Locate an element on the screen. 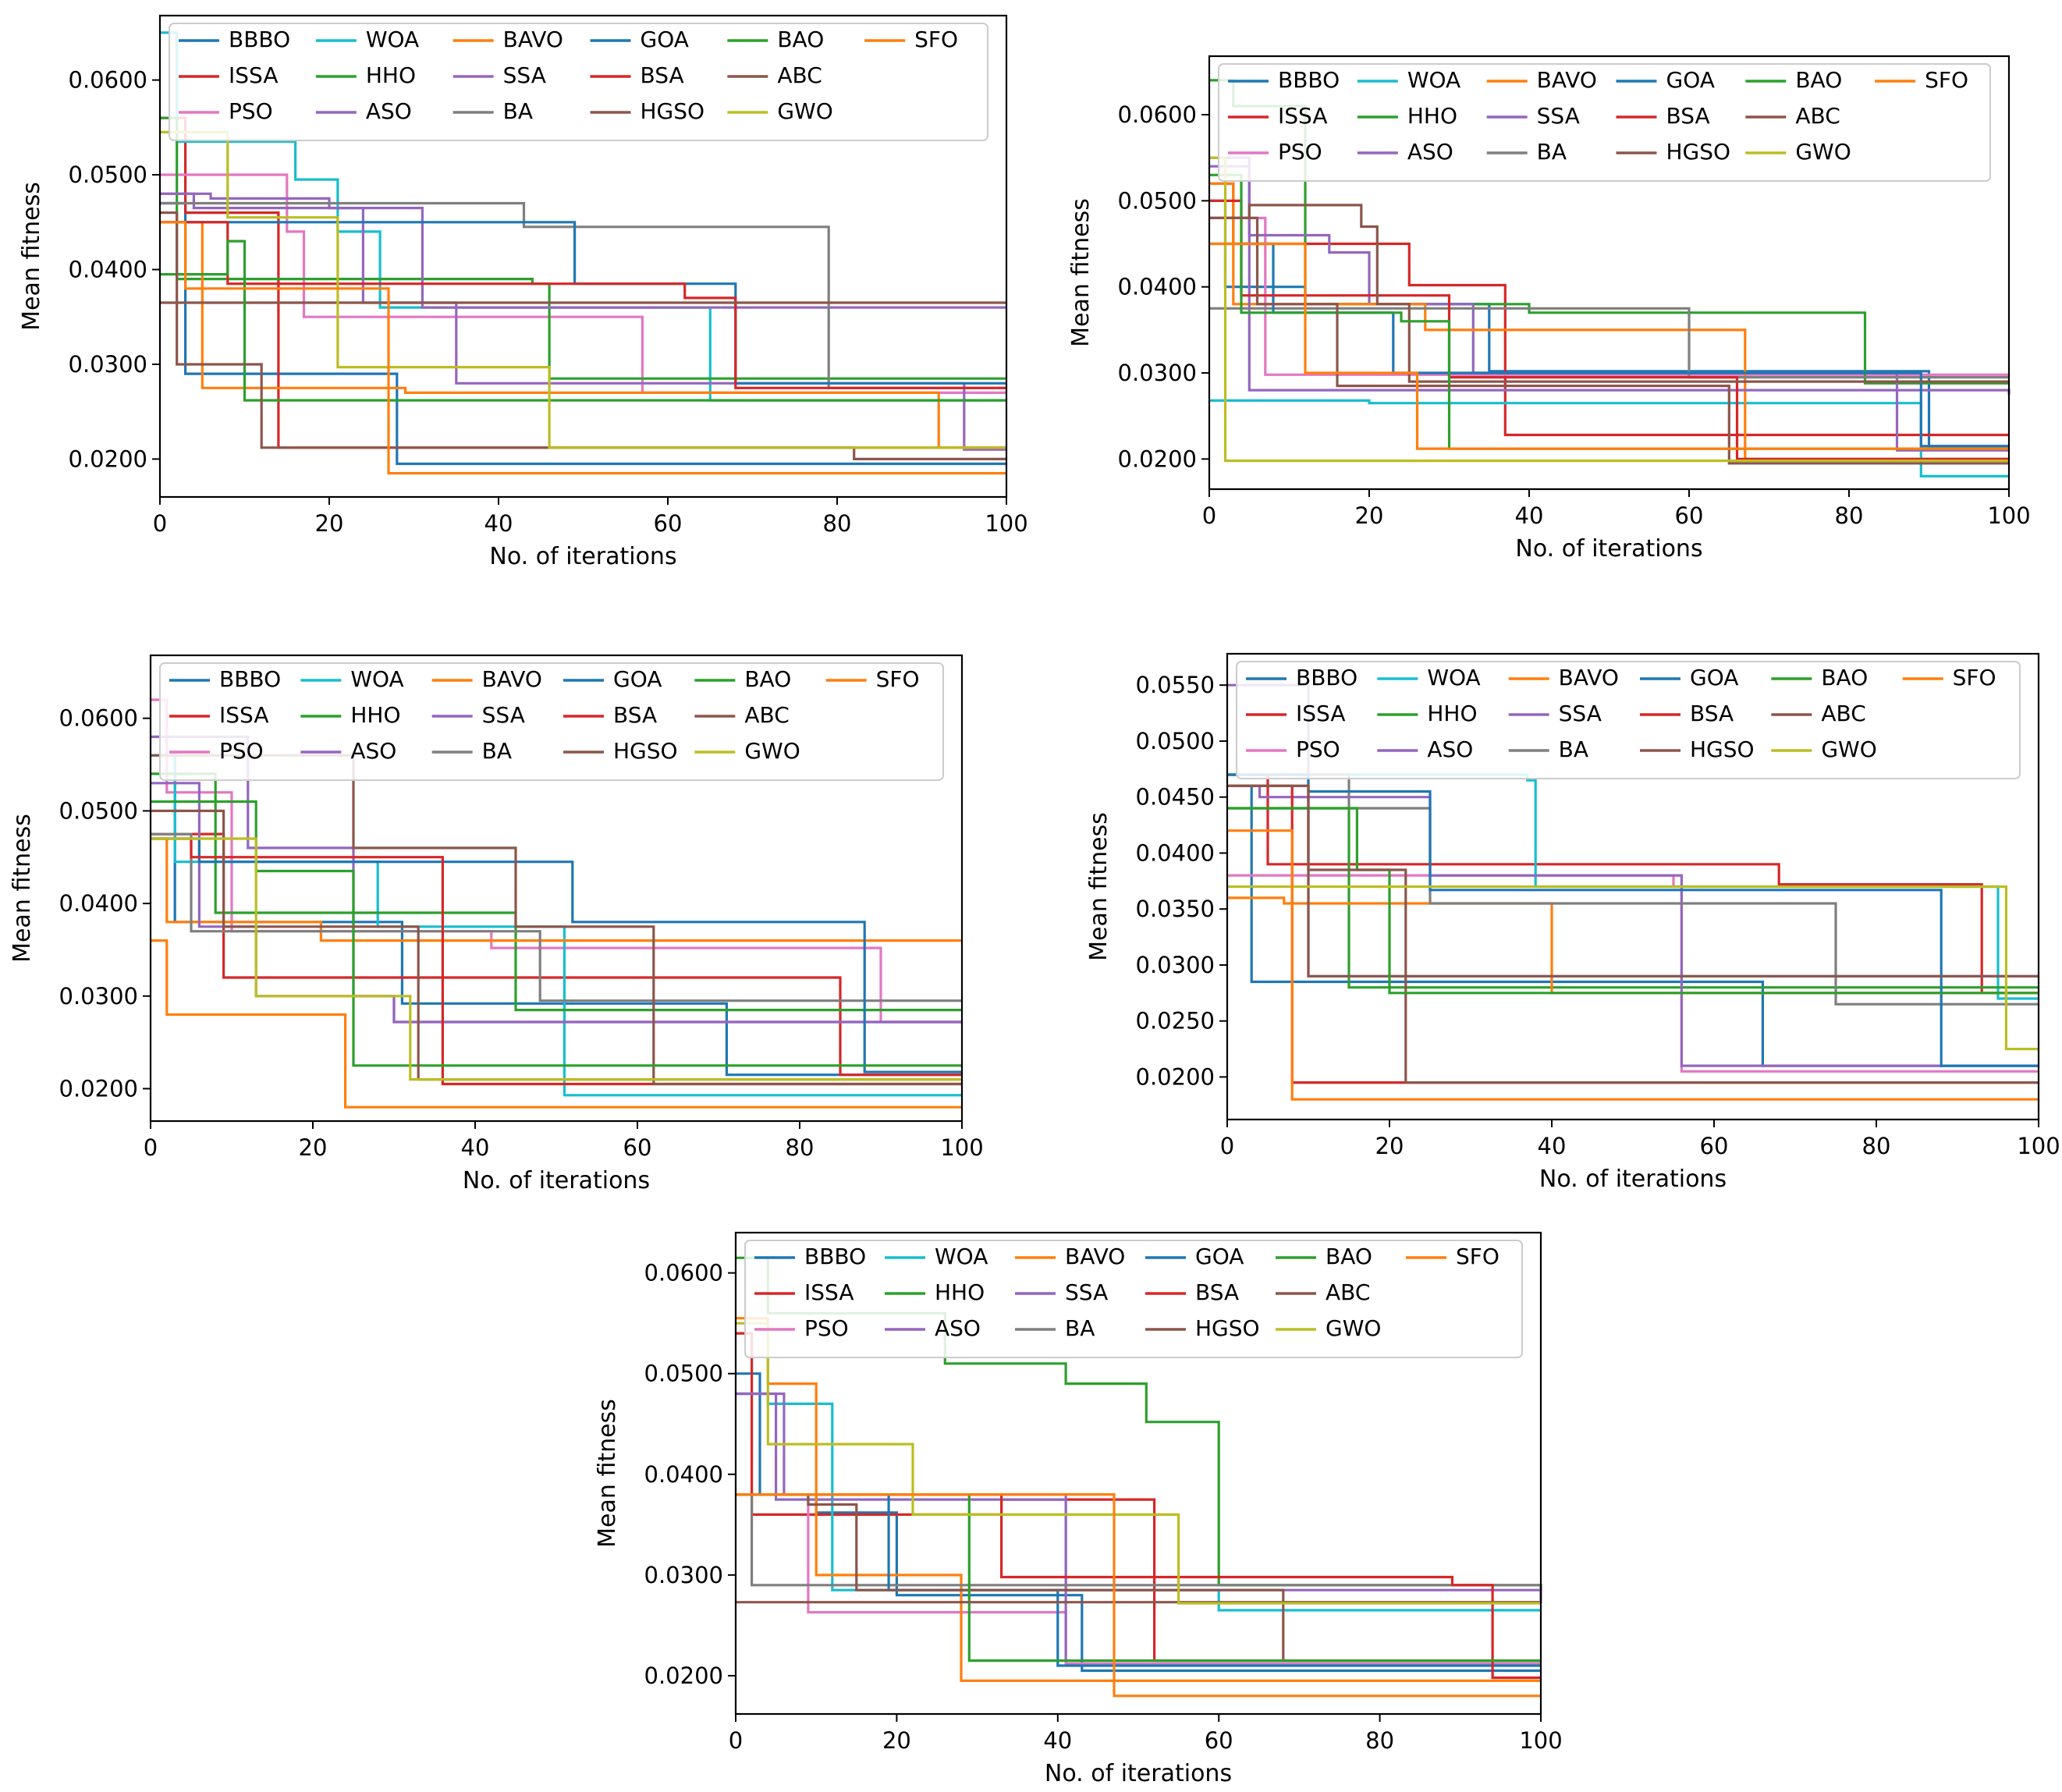  legend-label-bao: BAO is located at coordinates (1818, 80).